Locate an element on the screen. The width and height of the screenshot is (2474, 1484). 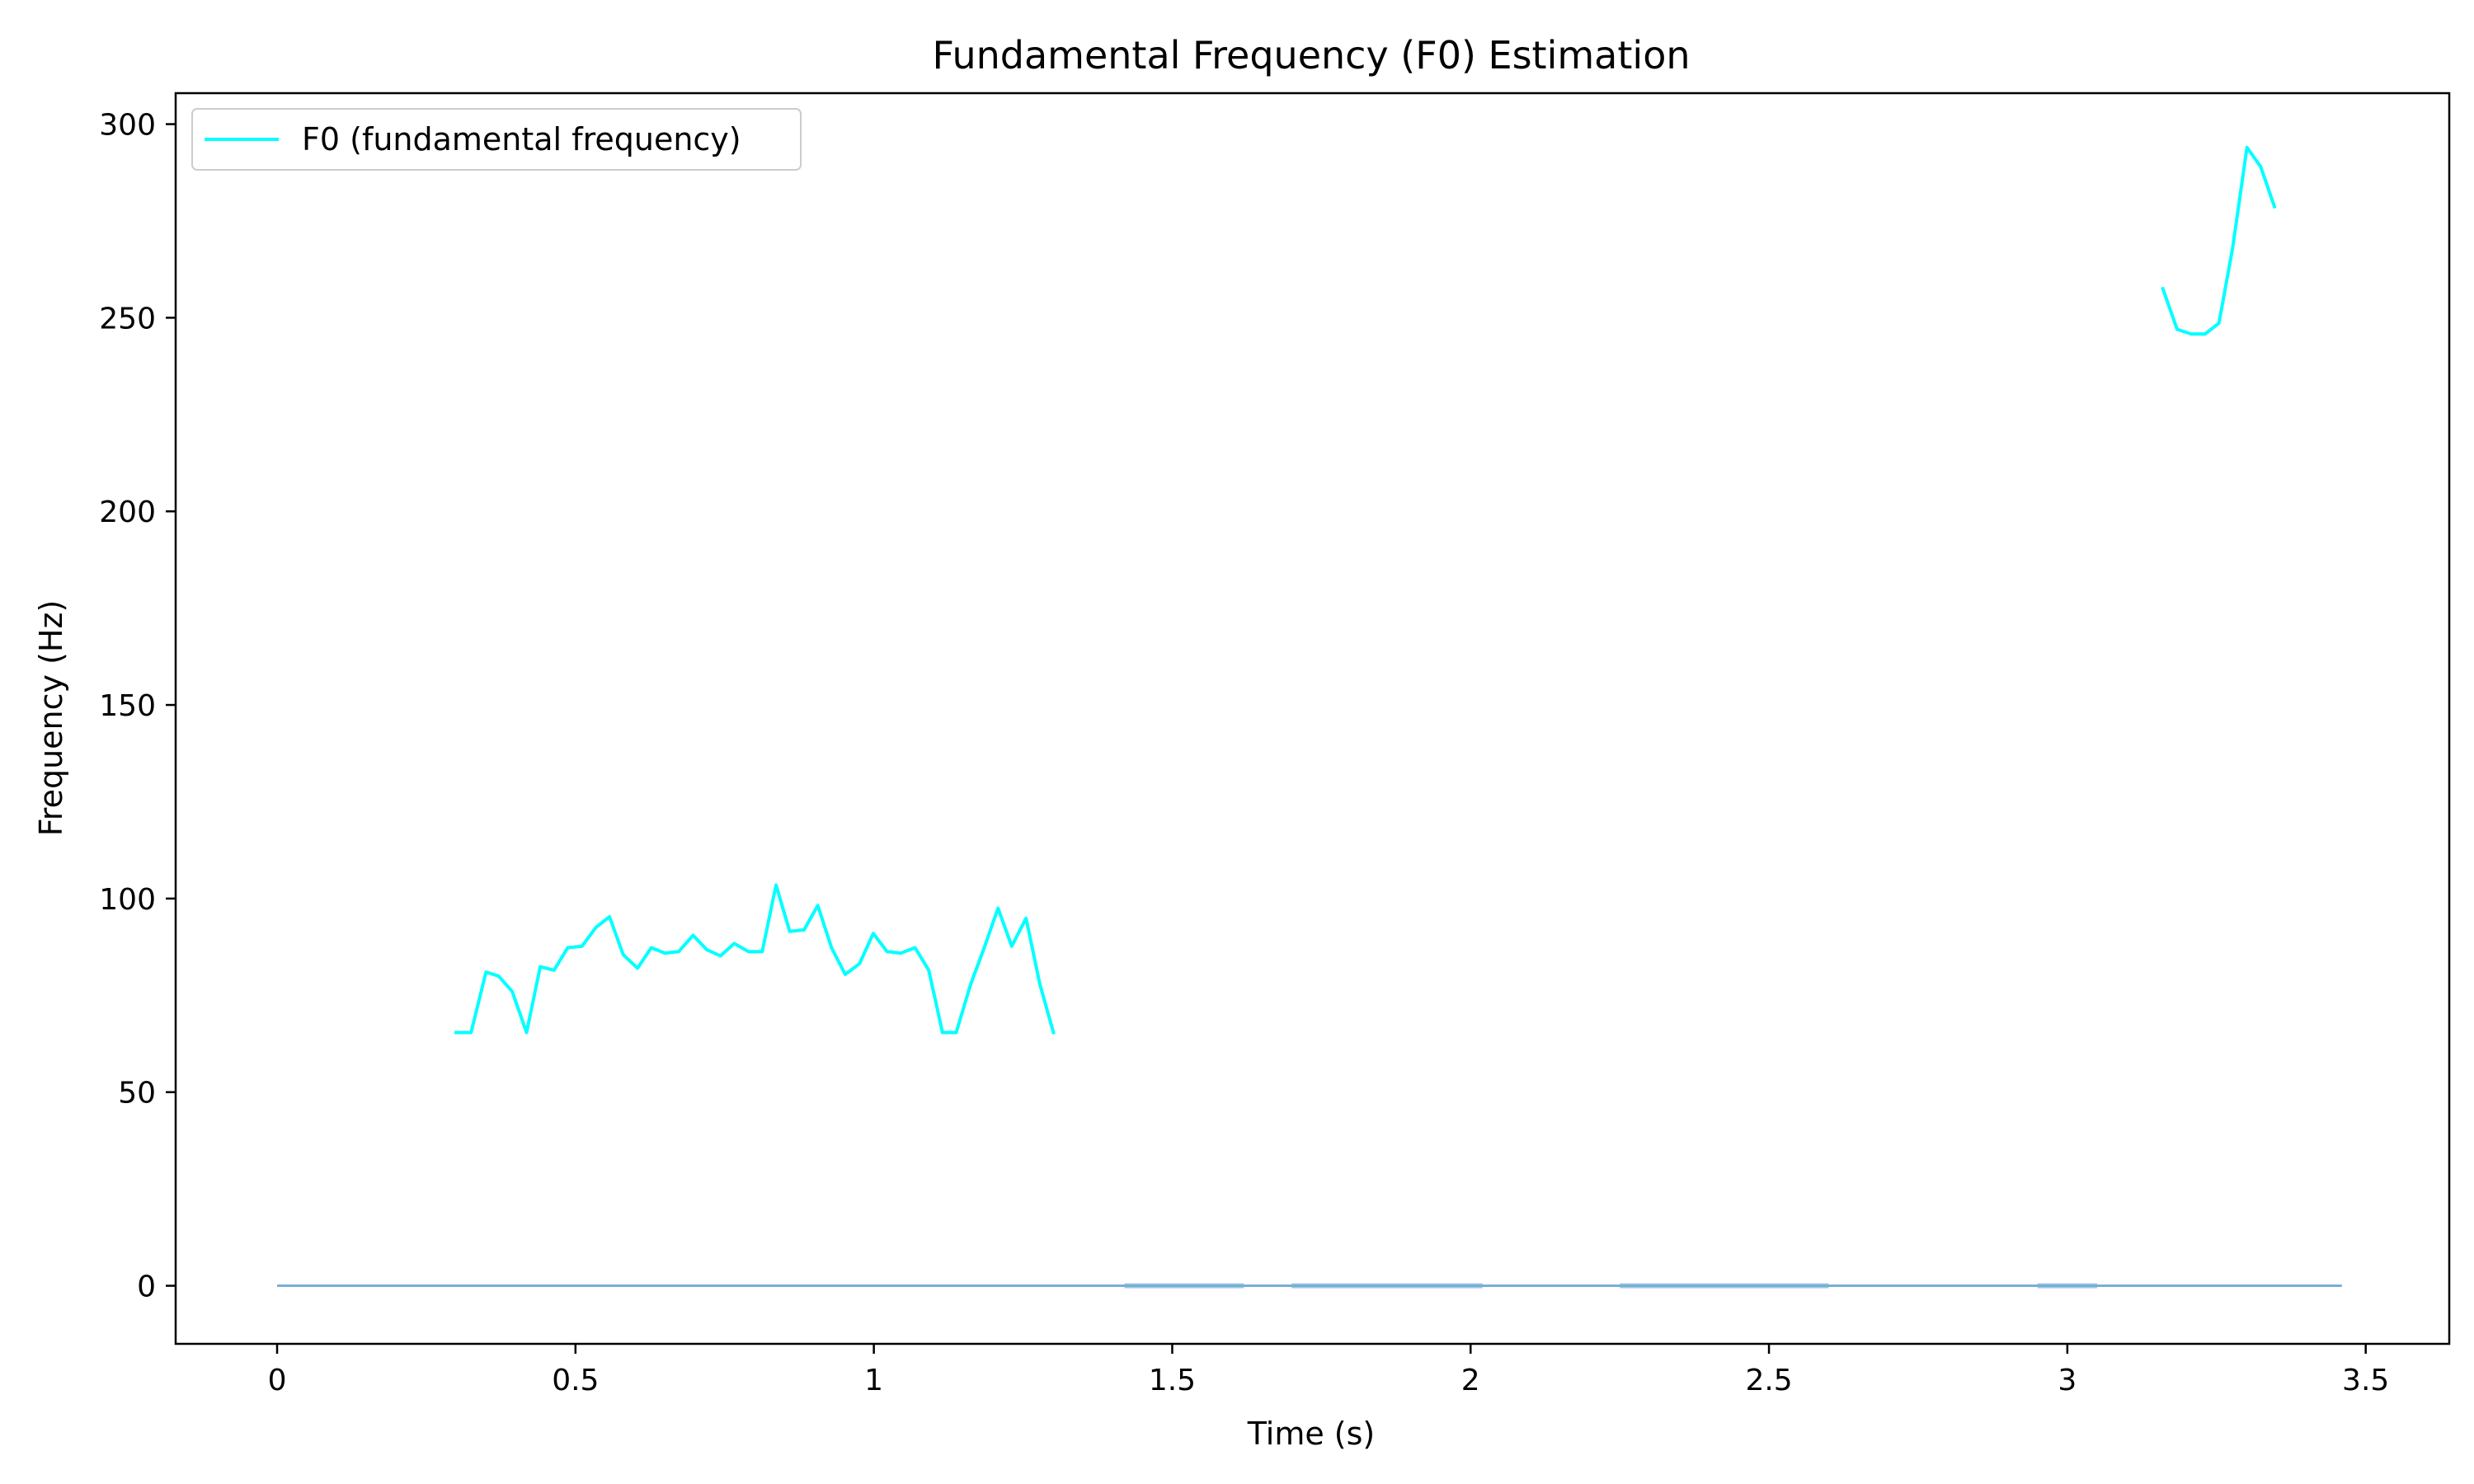
chart-title: Fundamental Frequency (F0) Estimation is located at coordinates (1312, 55).